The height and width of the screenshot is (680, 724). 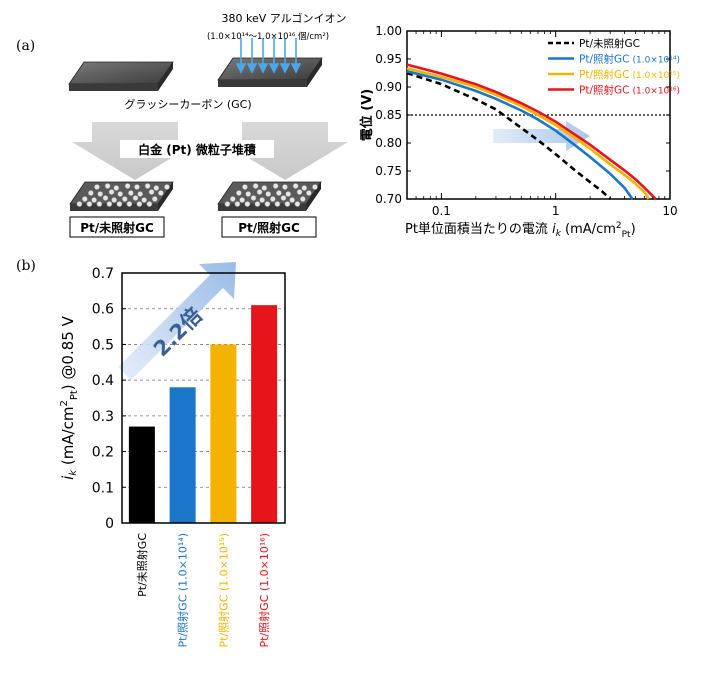 I want to click on y-label-var: i, so click(x=68, y=477).